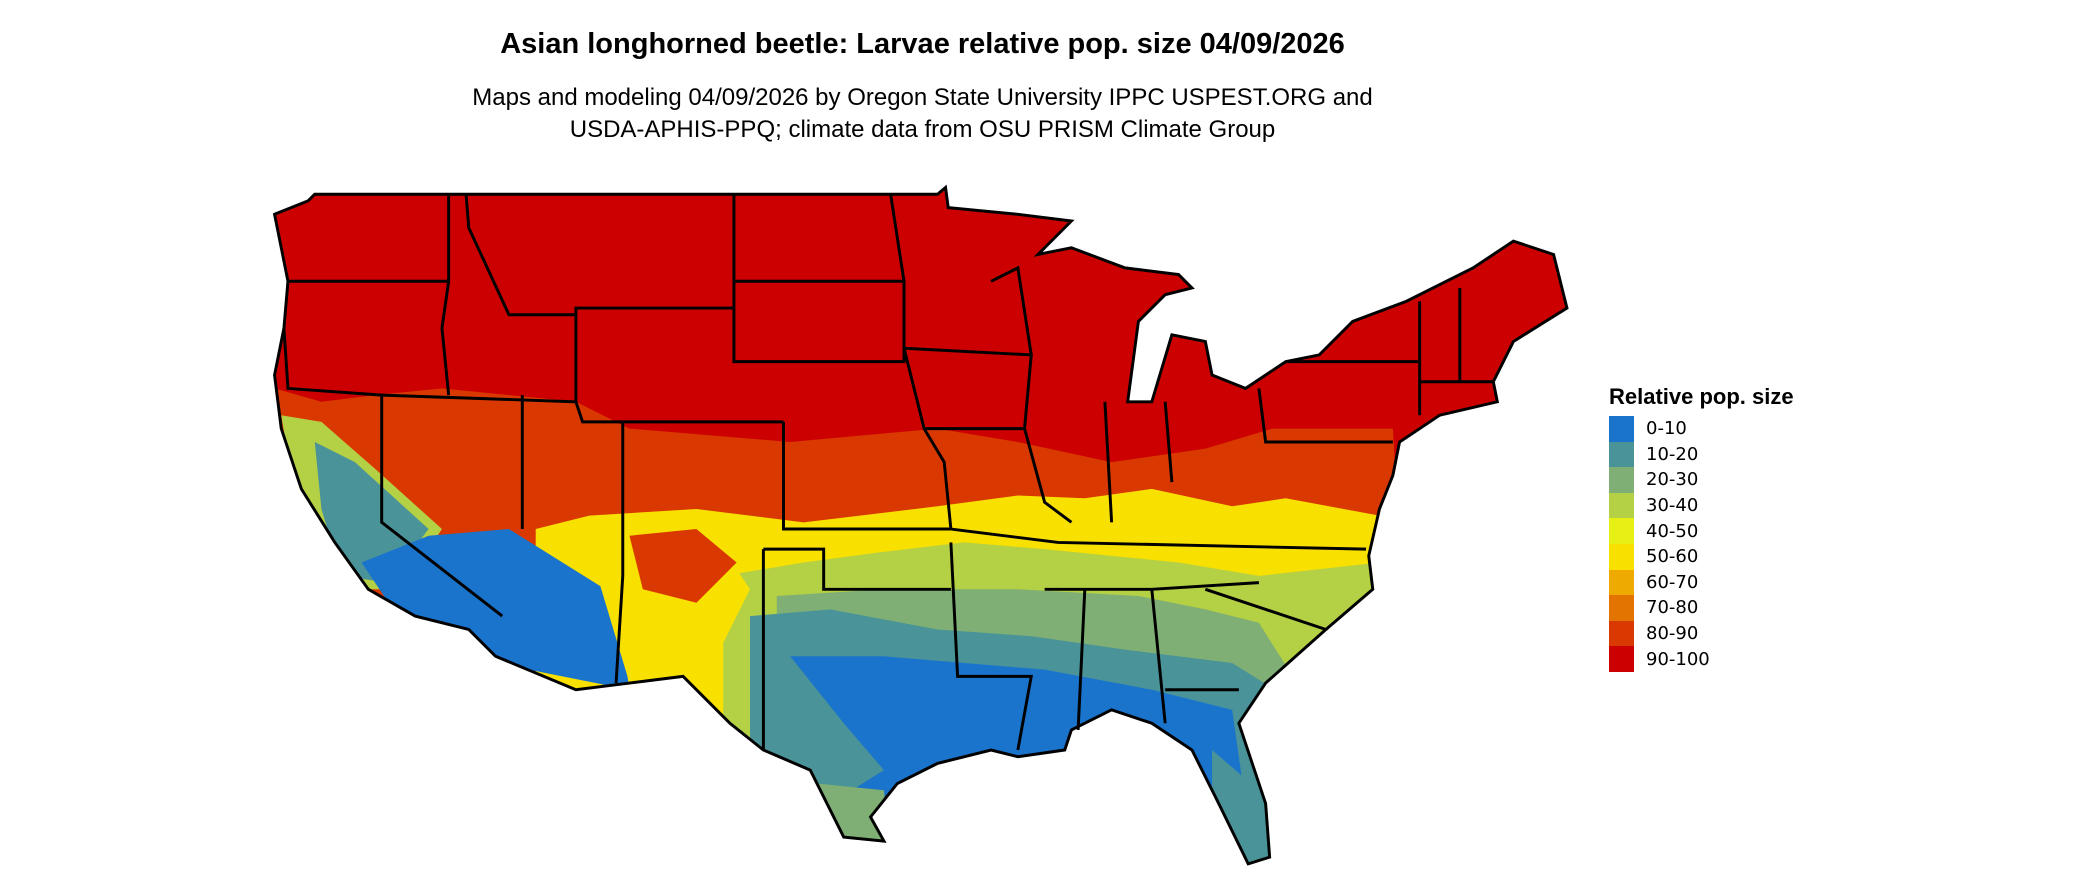  Describe the element at coordinates (1672, 557) in the screenshot. I see `legend-label: 50-60` at that location.